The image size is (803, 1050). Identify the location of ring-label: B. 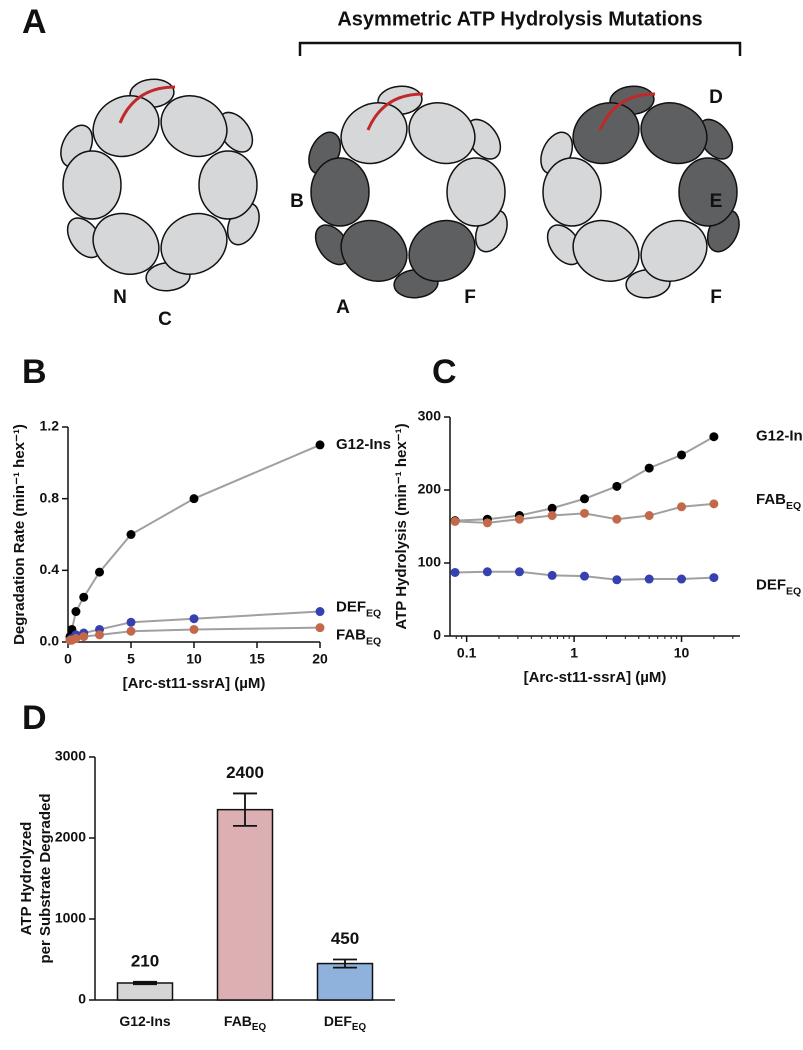
(297, 201).